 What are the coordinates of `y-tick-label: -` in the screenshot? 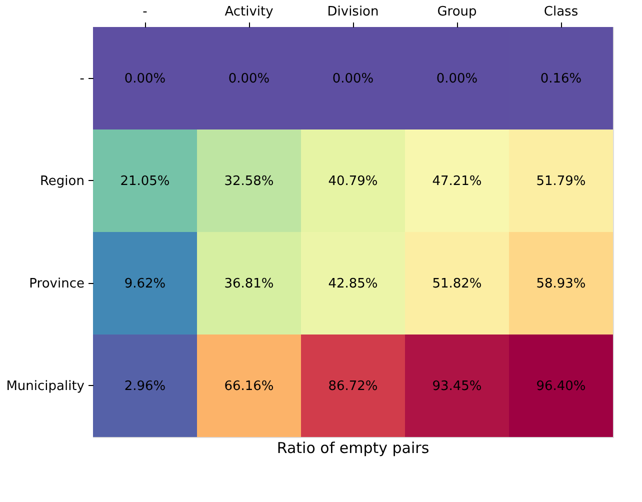 It's located at (82, 78).